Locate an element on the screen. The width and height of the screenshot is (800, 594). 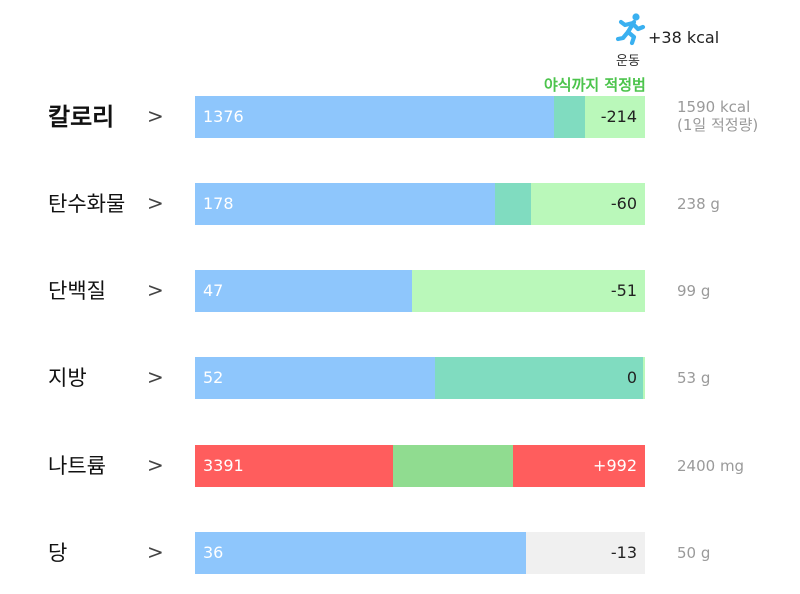
target-value: 50 g is located at coordinates (694, 553).